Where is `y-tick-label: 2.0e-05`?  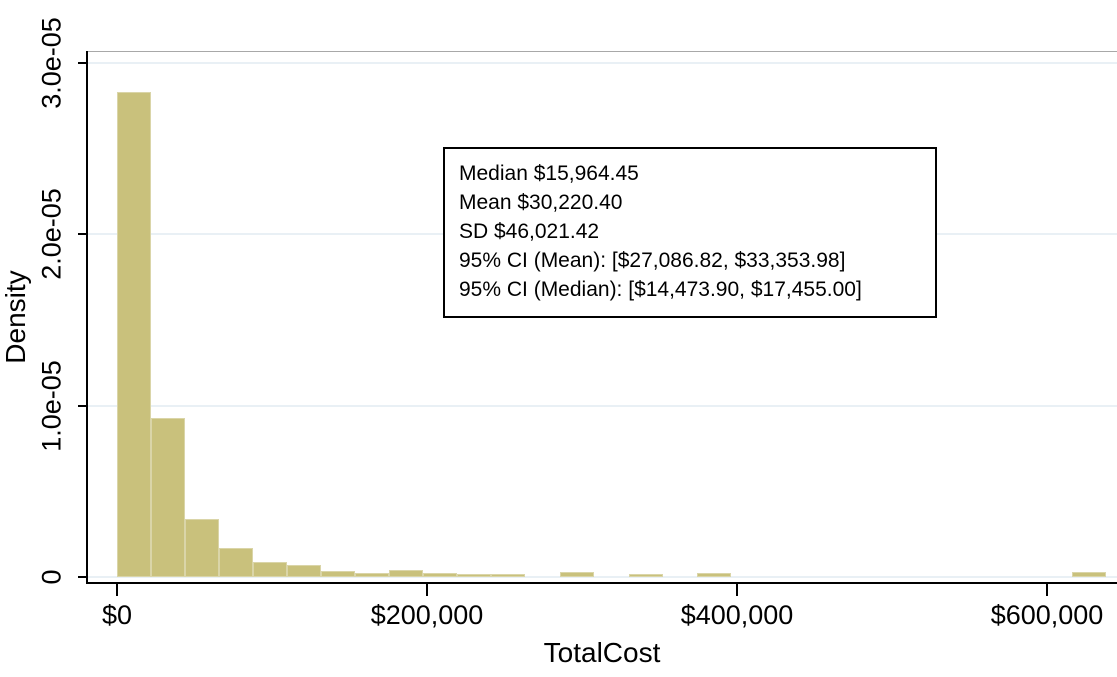
y-tick-label: 2.0e-05 is located at coordinates (51, 234).